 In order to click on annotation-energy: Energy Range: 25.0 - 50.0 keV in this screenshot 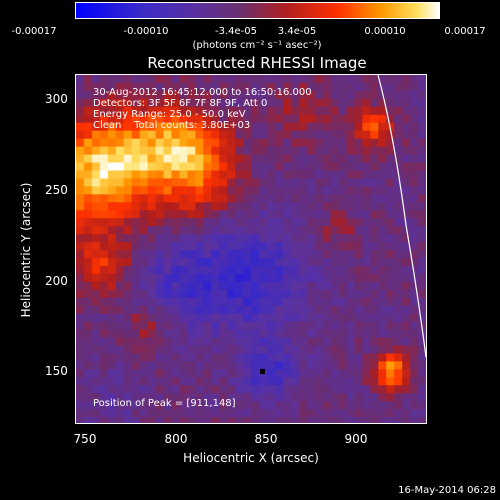, I will do `click(169, 114)`.